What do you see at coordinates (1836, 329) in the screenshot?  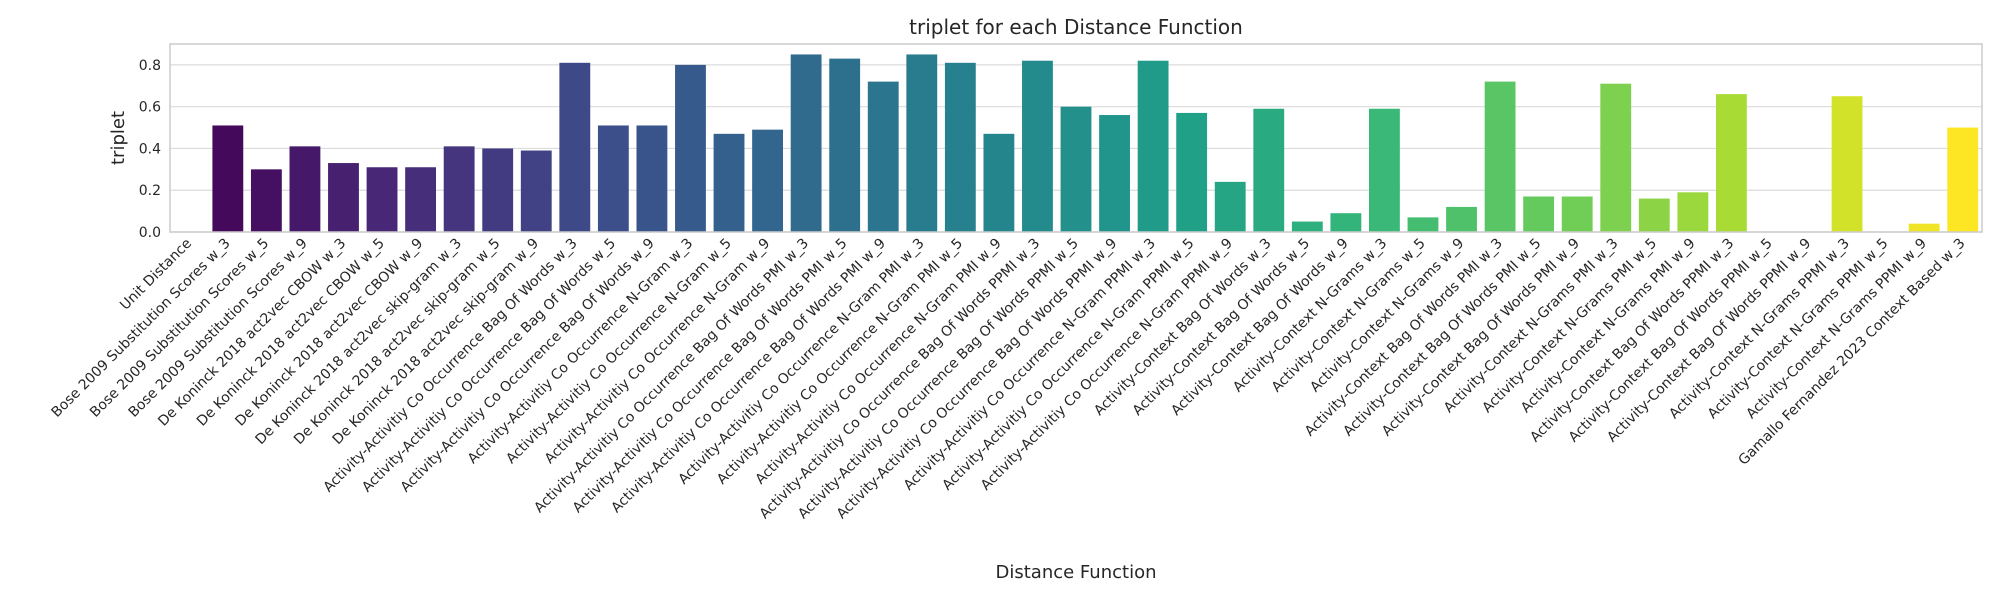 I see `x-tick-label: Activity-Context N-Grams PPMI w_9` at bounding box center [1836, 329].